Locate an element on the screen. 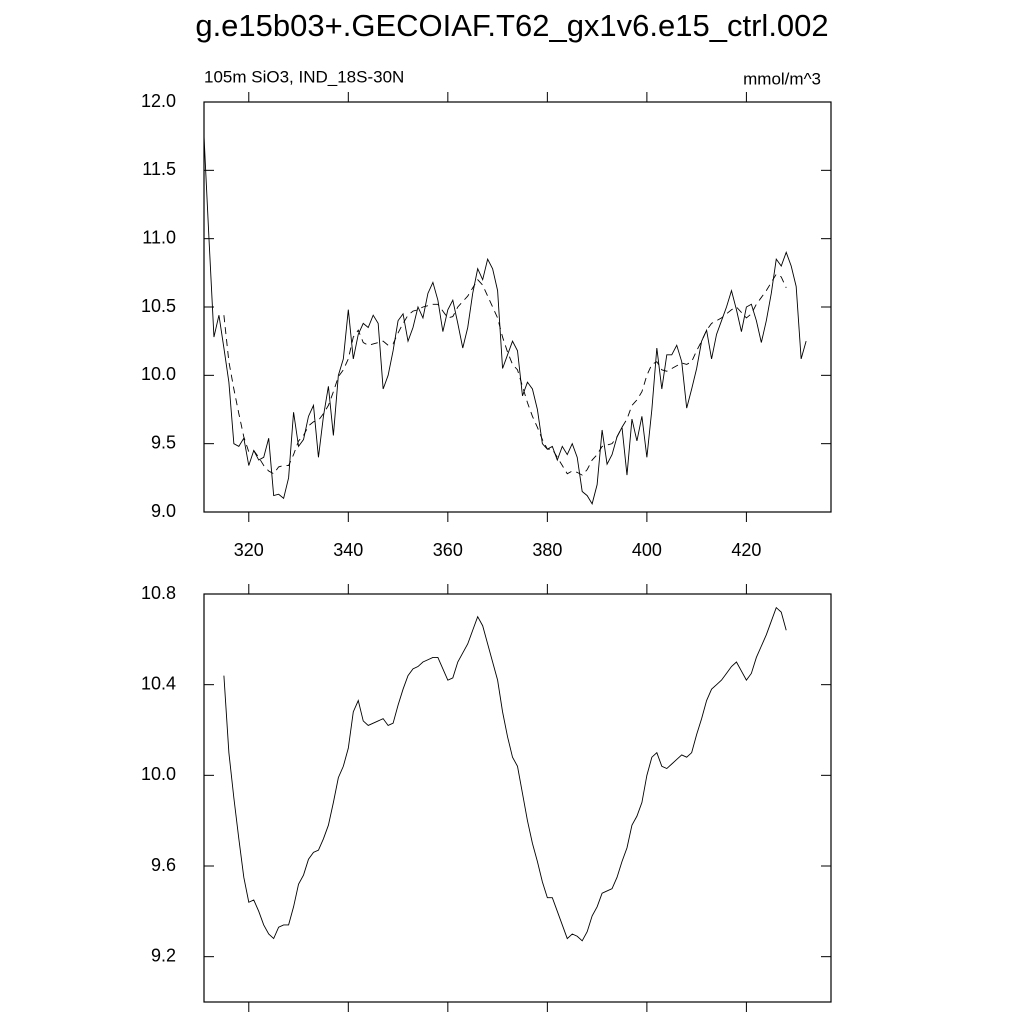 This screenshot has height=1024, width=1024. x-tick-label: 340 is located at coordinates (348, 550).